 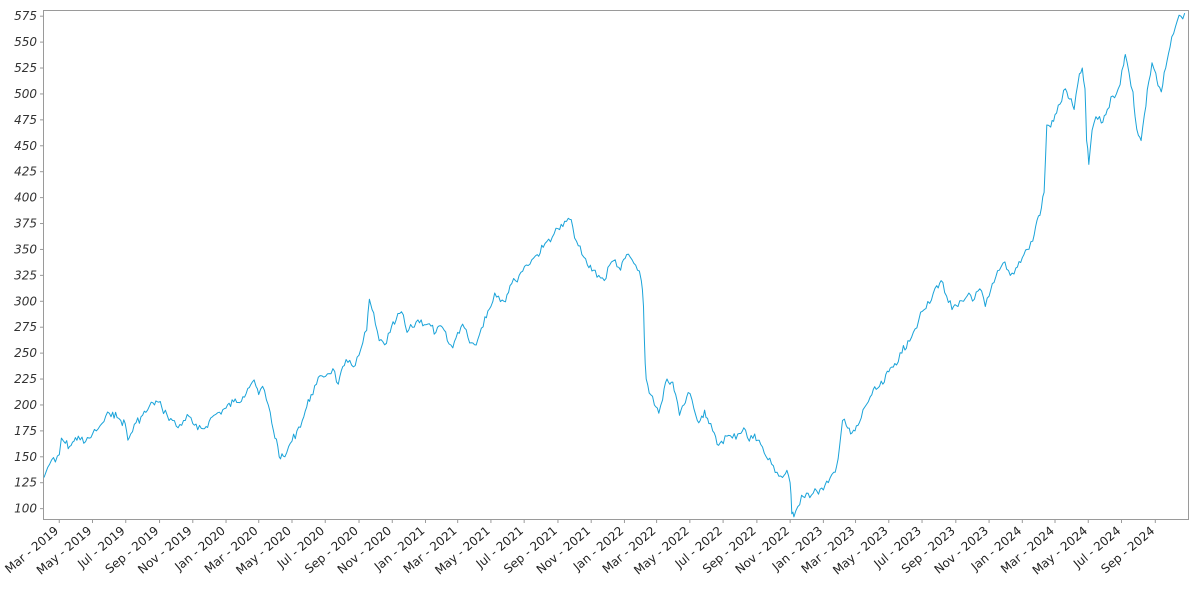 What do you see at coordinates (25, 249) in the screenshot?
I see `y-tick-label: 350` at bounding box center [25, 249].